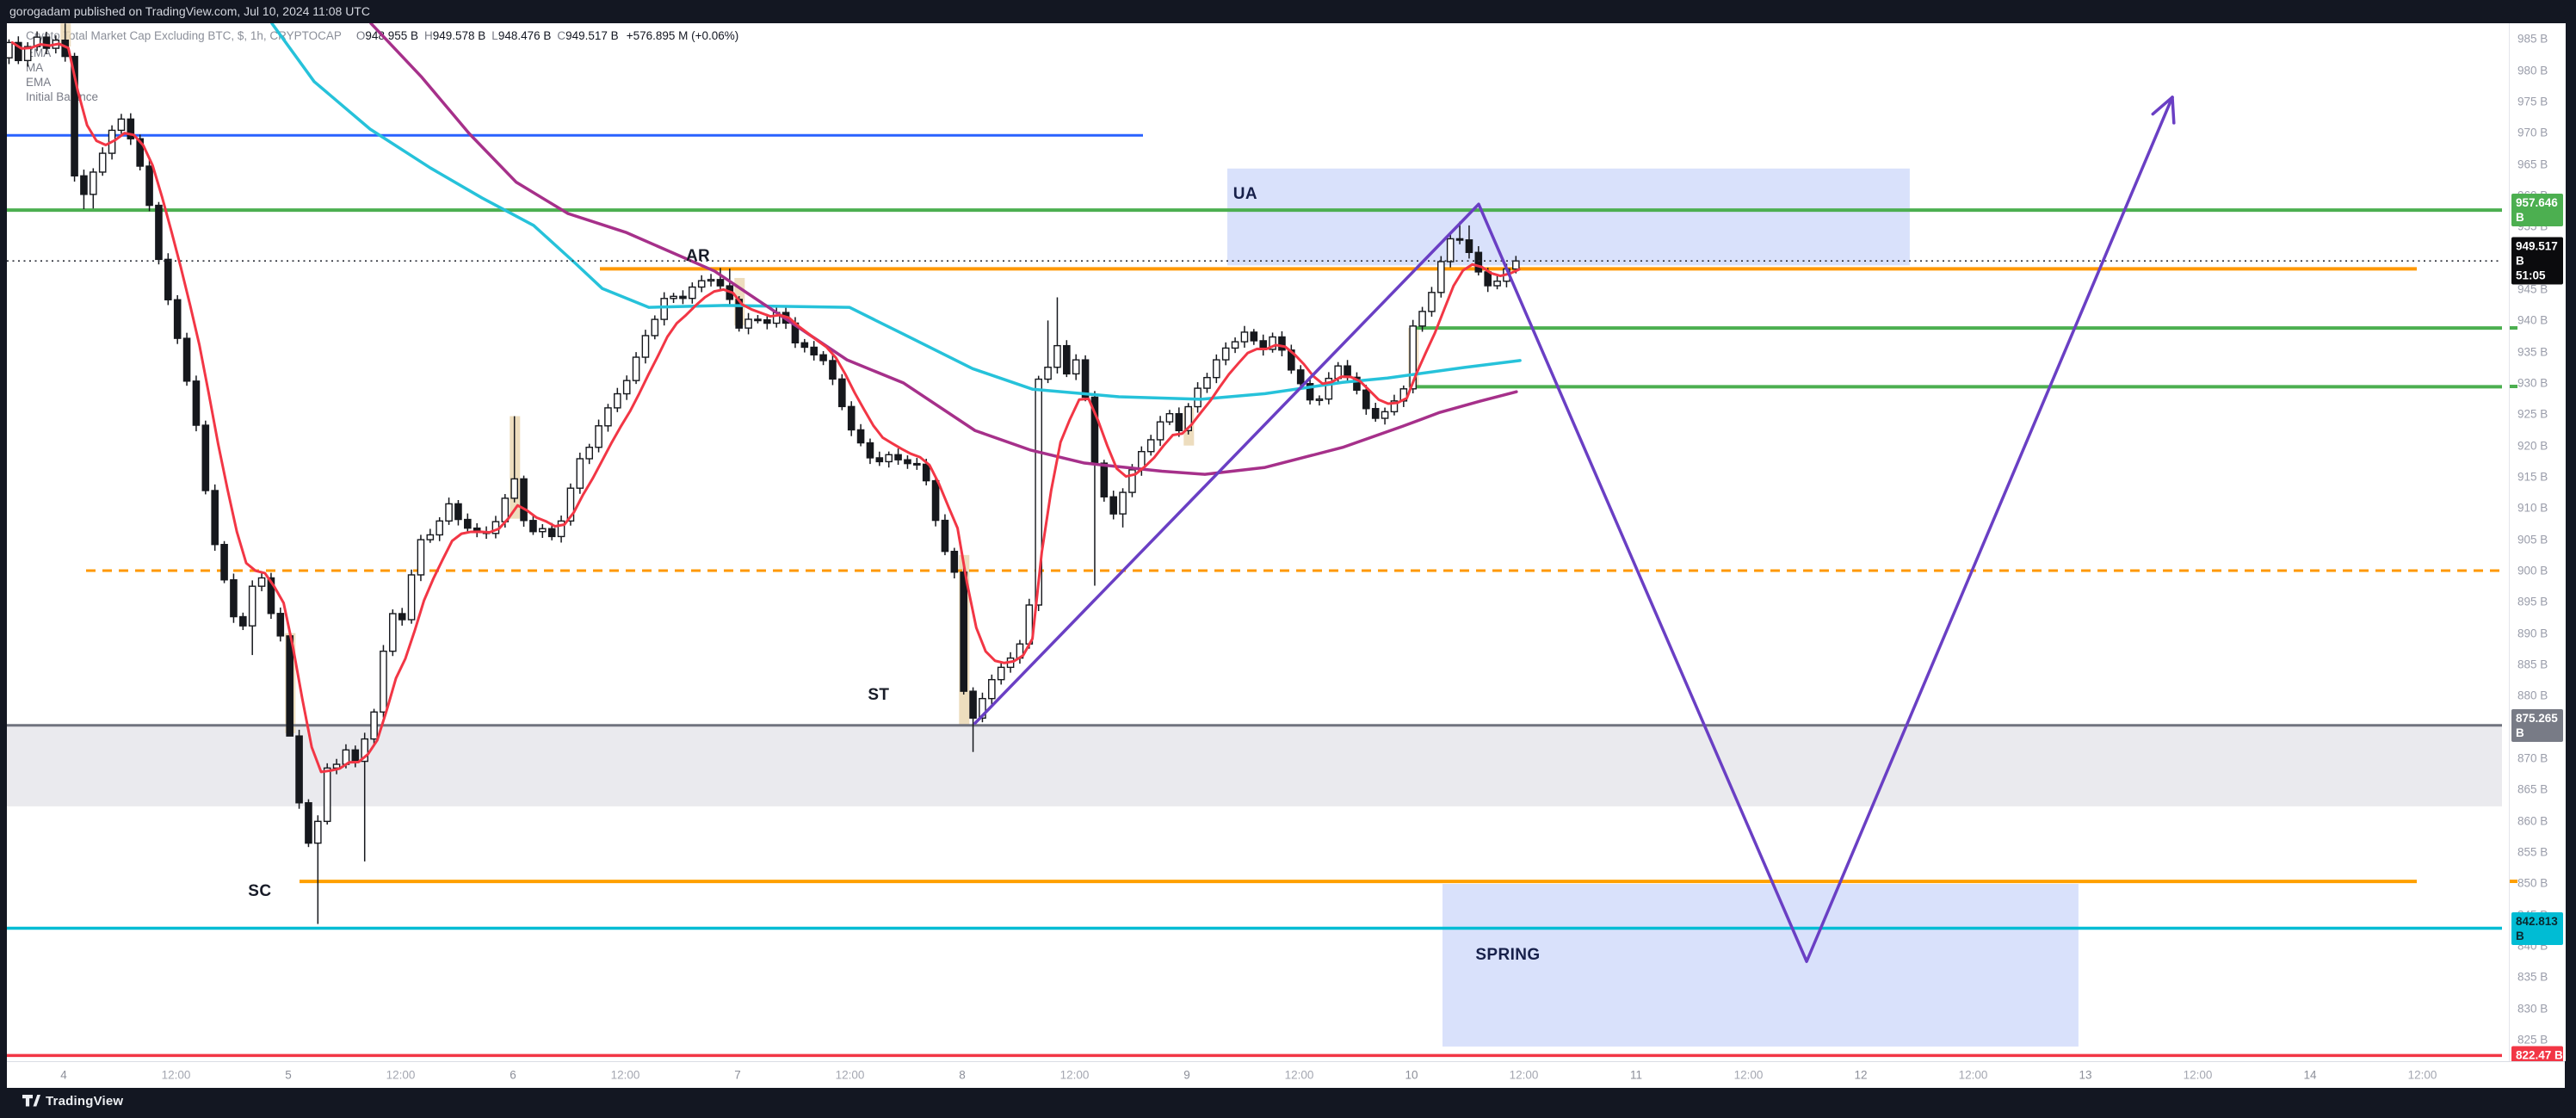 This screenshot has width=2576, height=1118. What do you see at coordinates (2532, 39) in the screenshot?
I see `price-tick-label: 985 B` at bounding box center [2532, 39].